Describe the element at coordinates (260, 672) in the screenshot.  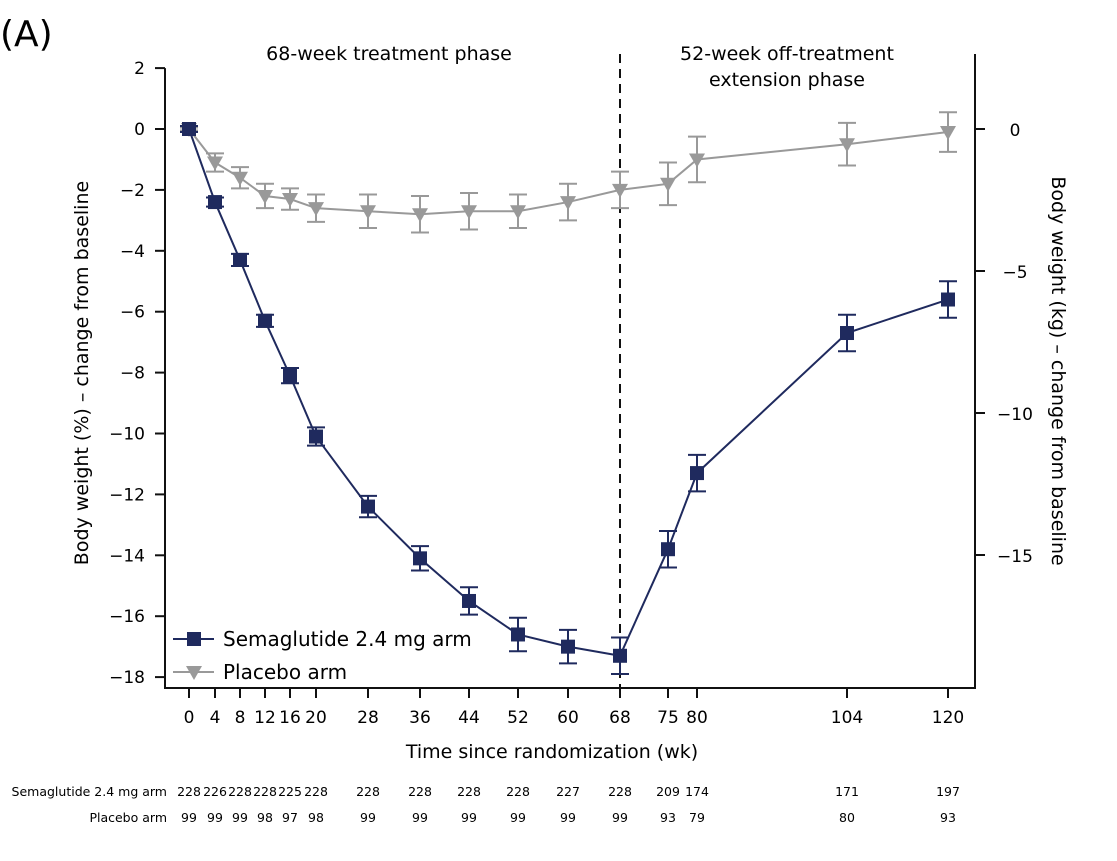
I see `legend-item: Placebo arm` at that location.